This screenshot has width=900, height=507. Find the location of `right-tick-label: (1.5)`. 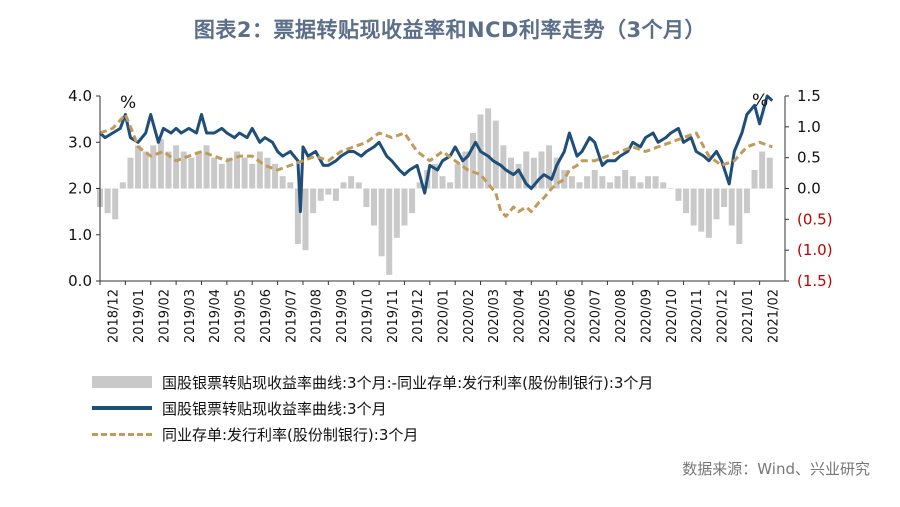

right-tick-label: (1.5) is located at coordinates (815, 281).